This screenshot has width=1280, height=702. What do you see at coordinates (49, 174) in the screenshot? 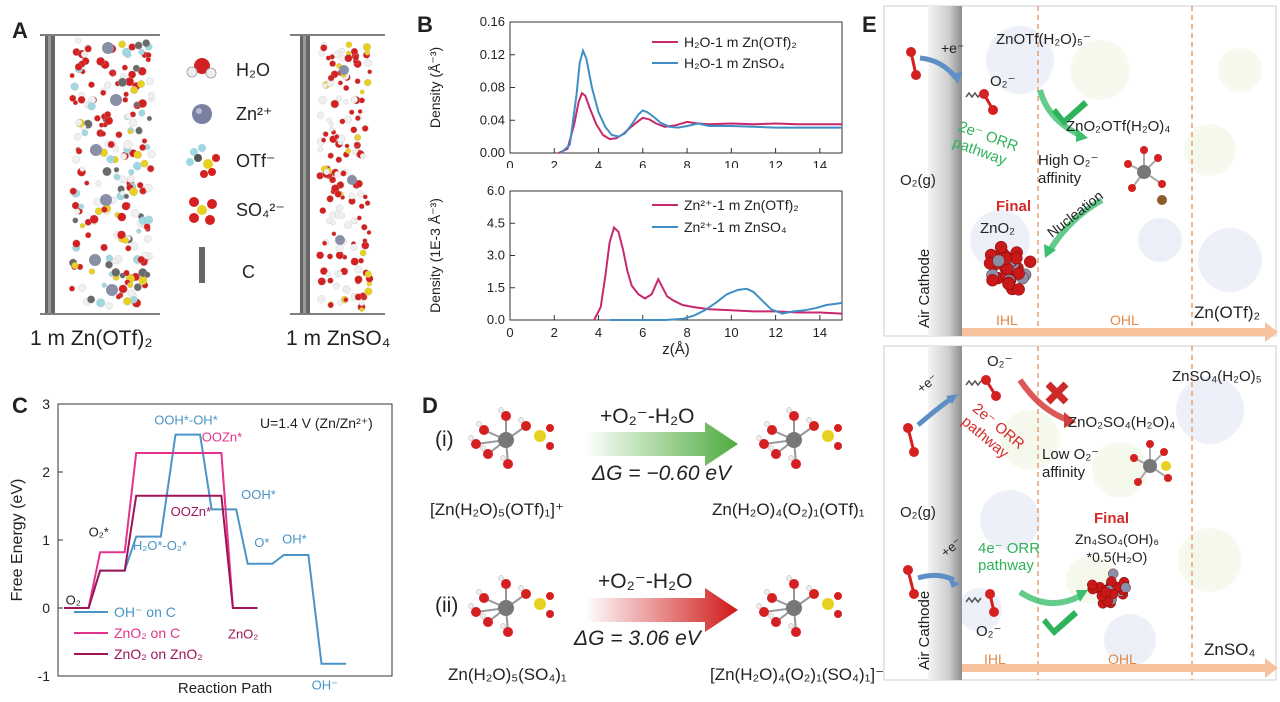
I see `carbon-electrode-left-highlight` at bounding box center [49, 174].